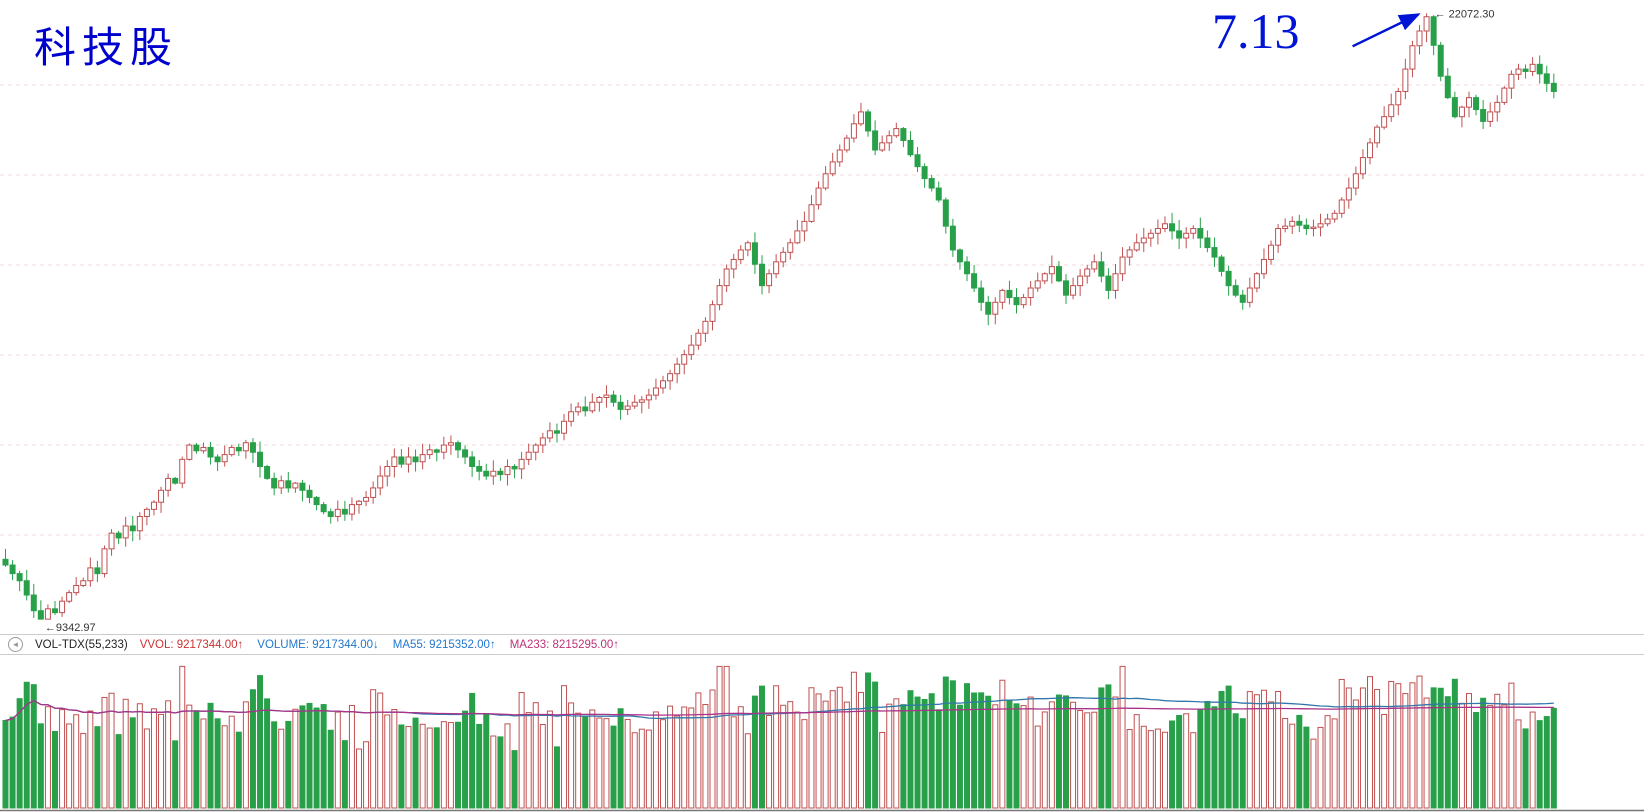 This screenshot has height=812, width=1644. Describe the element at coordinates (70, 627) in the screenshot. I see `low-annotation: ←9342.97` at that location.